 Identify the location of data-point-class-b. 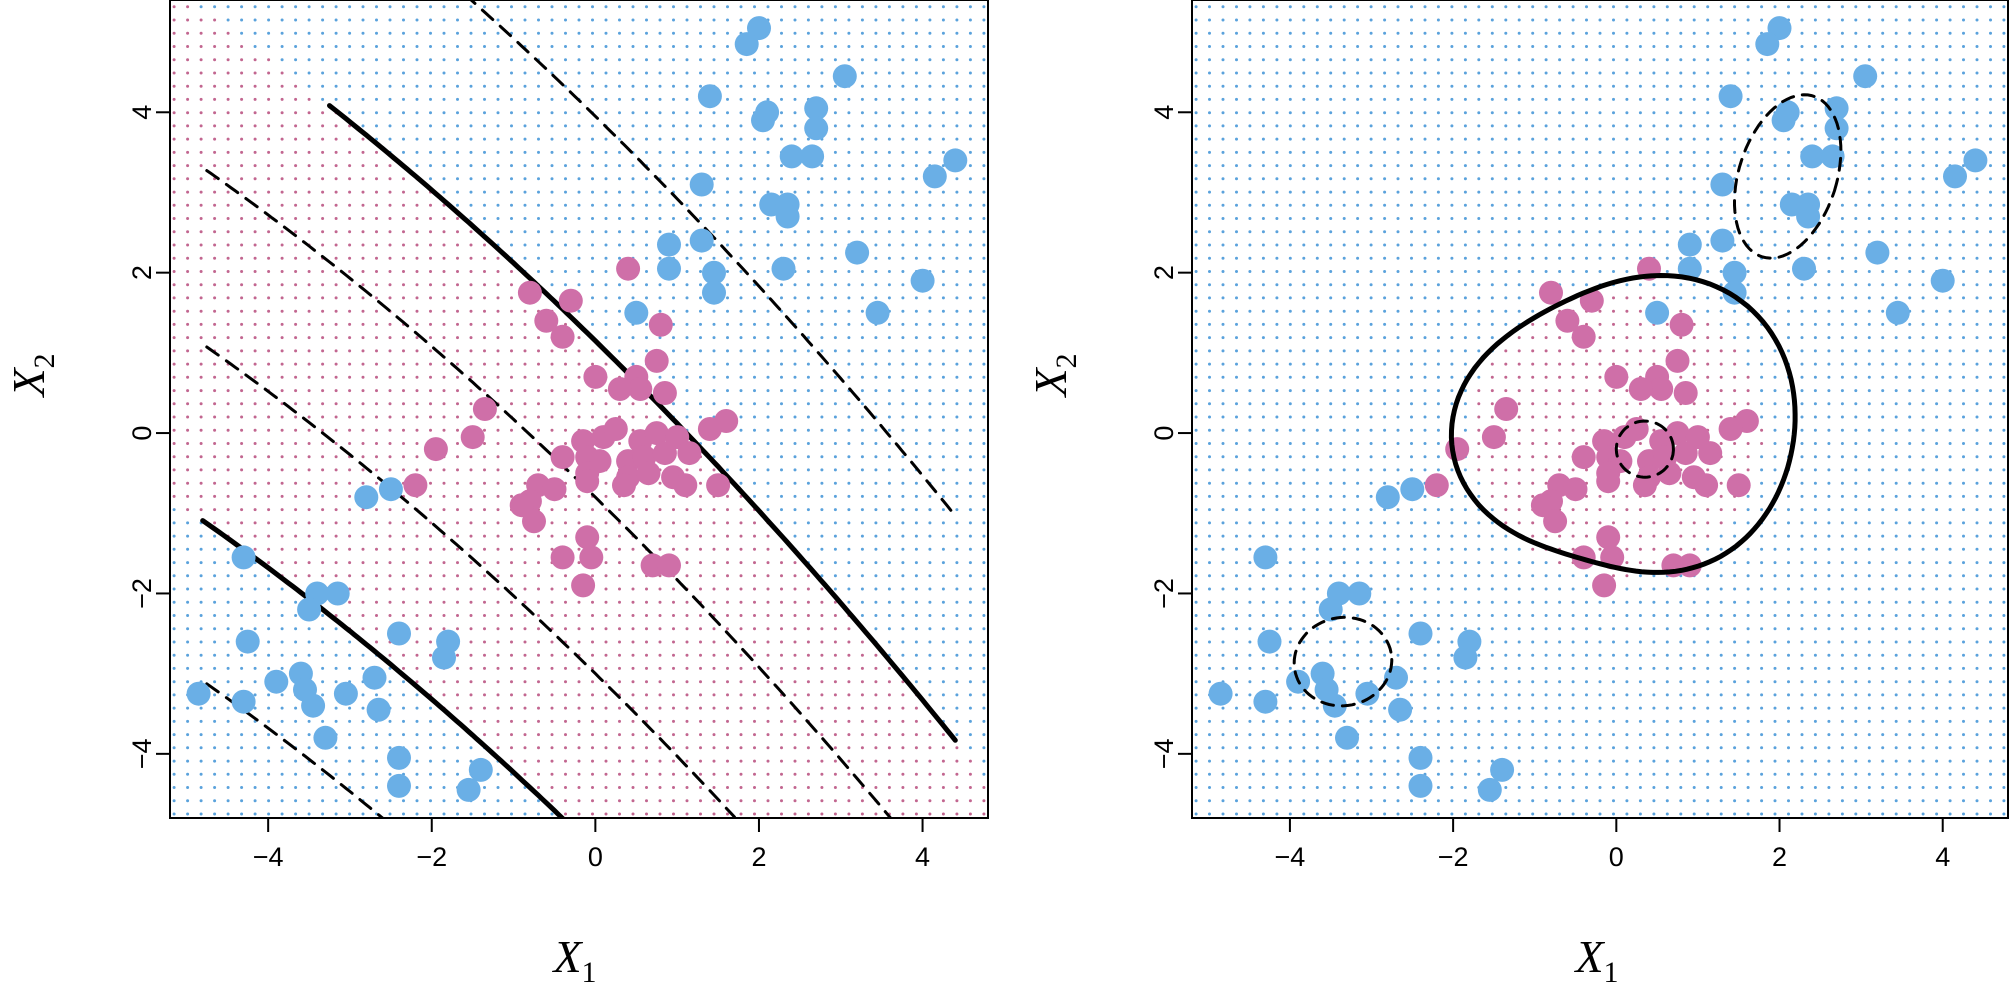
(619, 389).